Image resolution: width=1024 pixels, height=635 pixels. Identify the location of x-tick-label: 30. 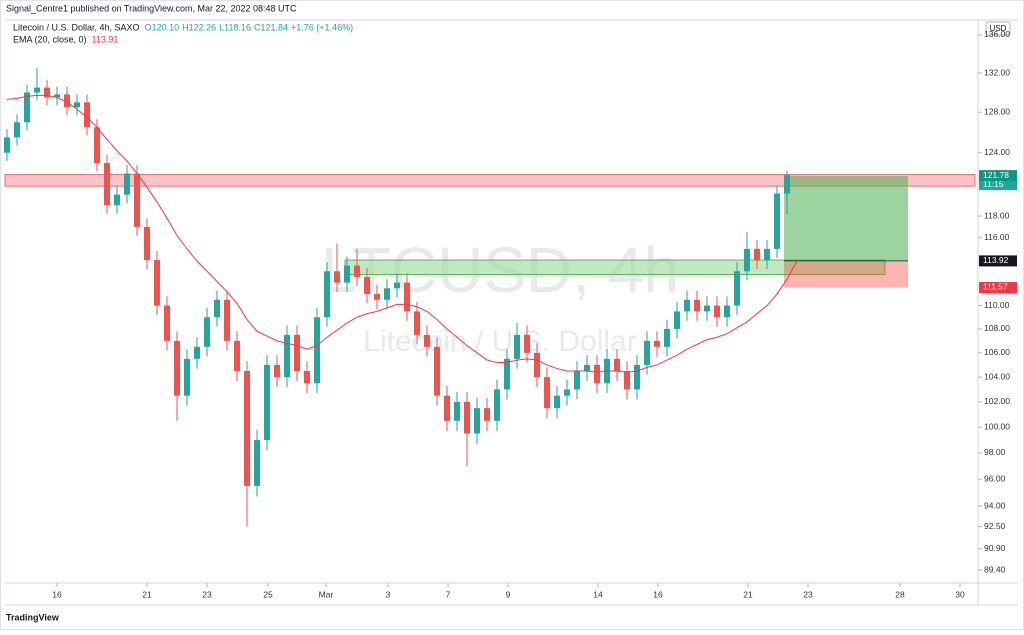
(960, 594).